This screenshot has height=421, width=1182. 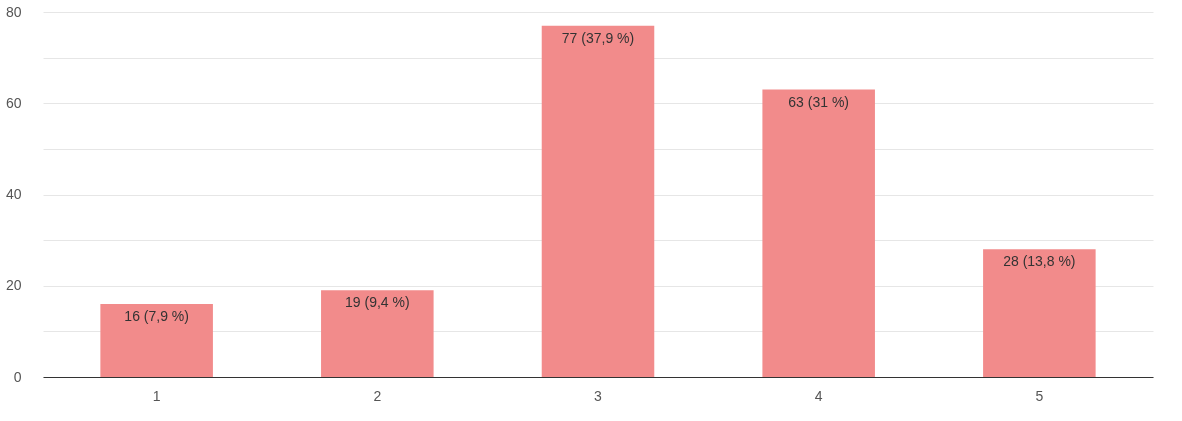 What do you see at coordinates (598, 37) in the screenshot?
I see `data-label: 77 (37,9 %)` at bounding box center [598, 37].